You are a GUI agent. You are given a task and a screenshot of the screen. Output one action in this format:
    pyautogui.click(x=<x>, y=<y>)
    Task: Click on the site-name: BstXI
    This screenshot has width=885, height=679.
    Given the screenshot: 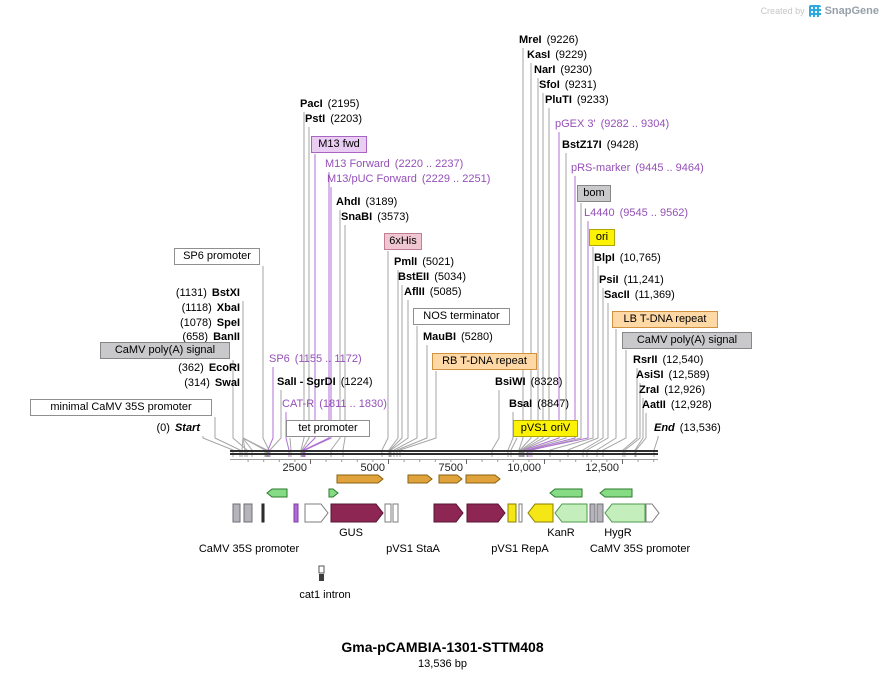 What is the action you would take?
    pyautogui.click(x=225, y=293)
    